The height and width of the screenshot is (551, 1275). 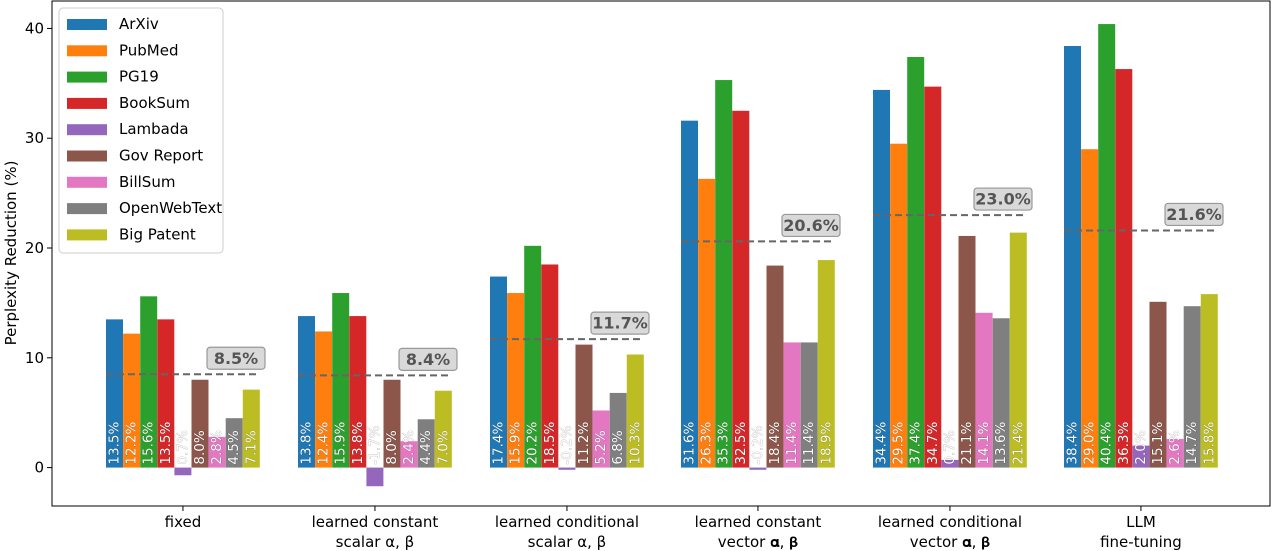 I want to click on bar-value-label: 34.4%, so click(x=882, y=443).